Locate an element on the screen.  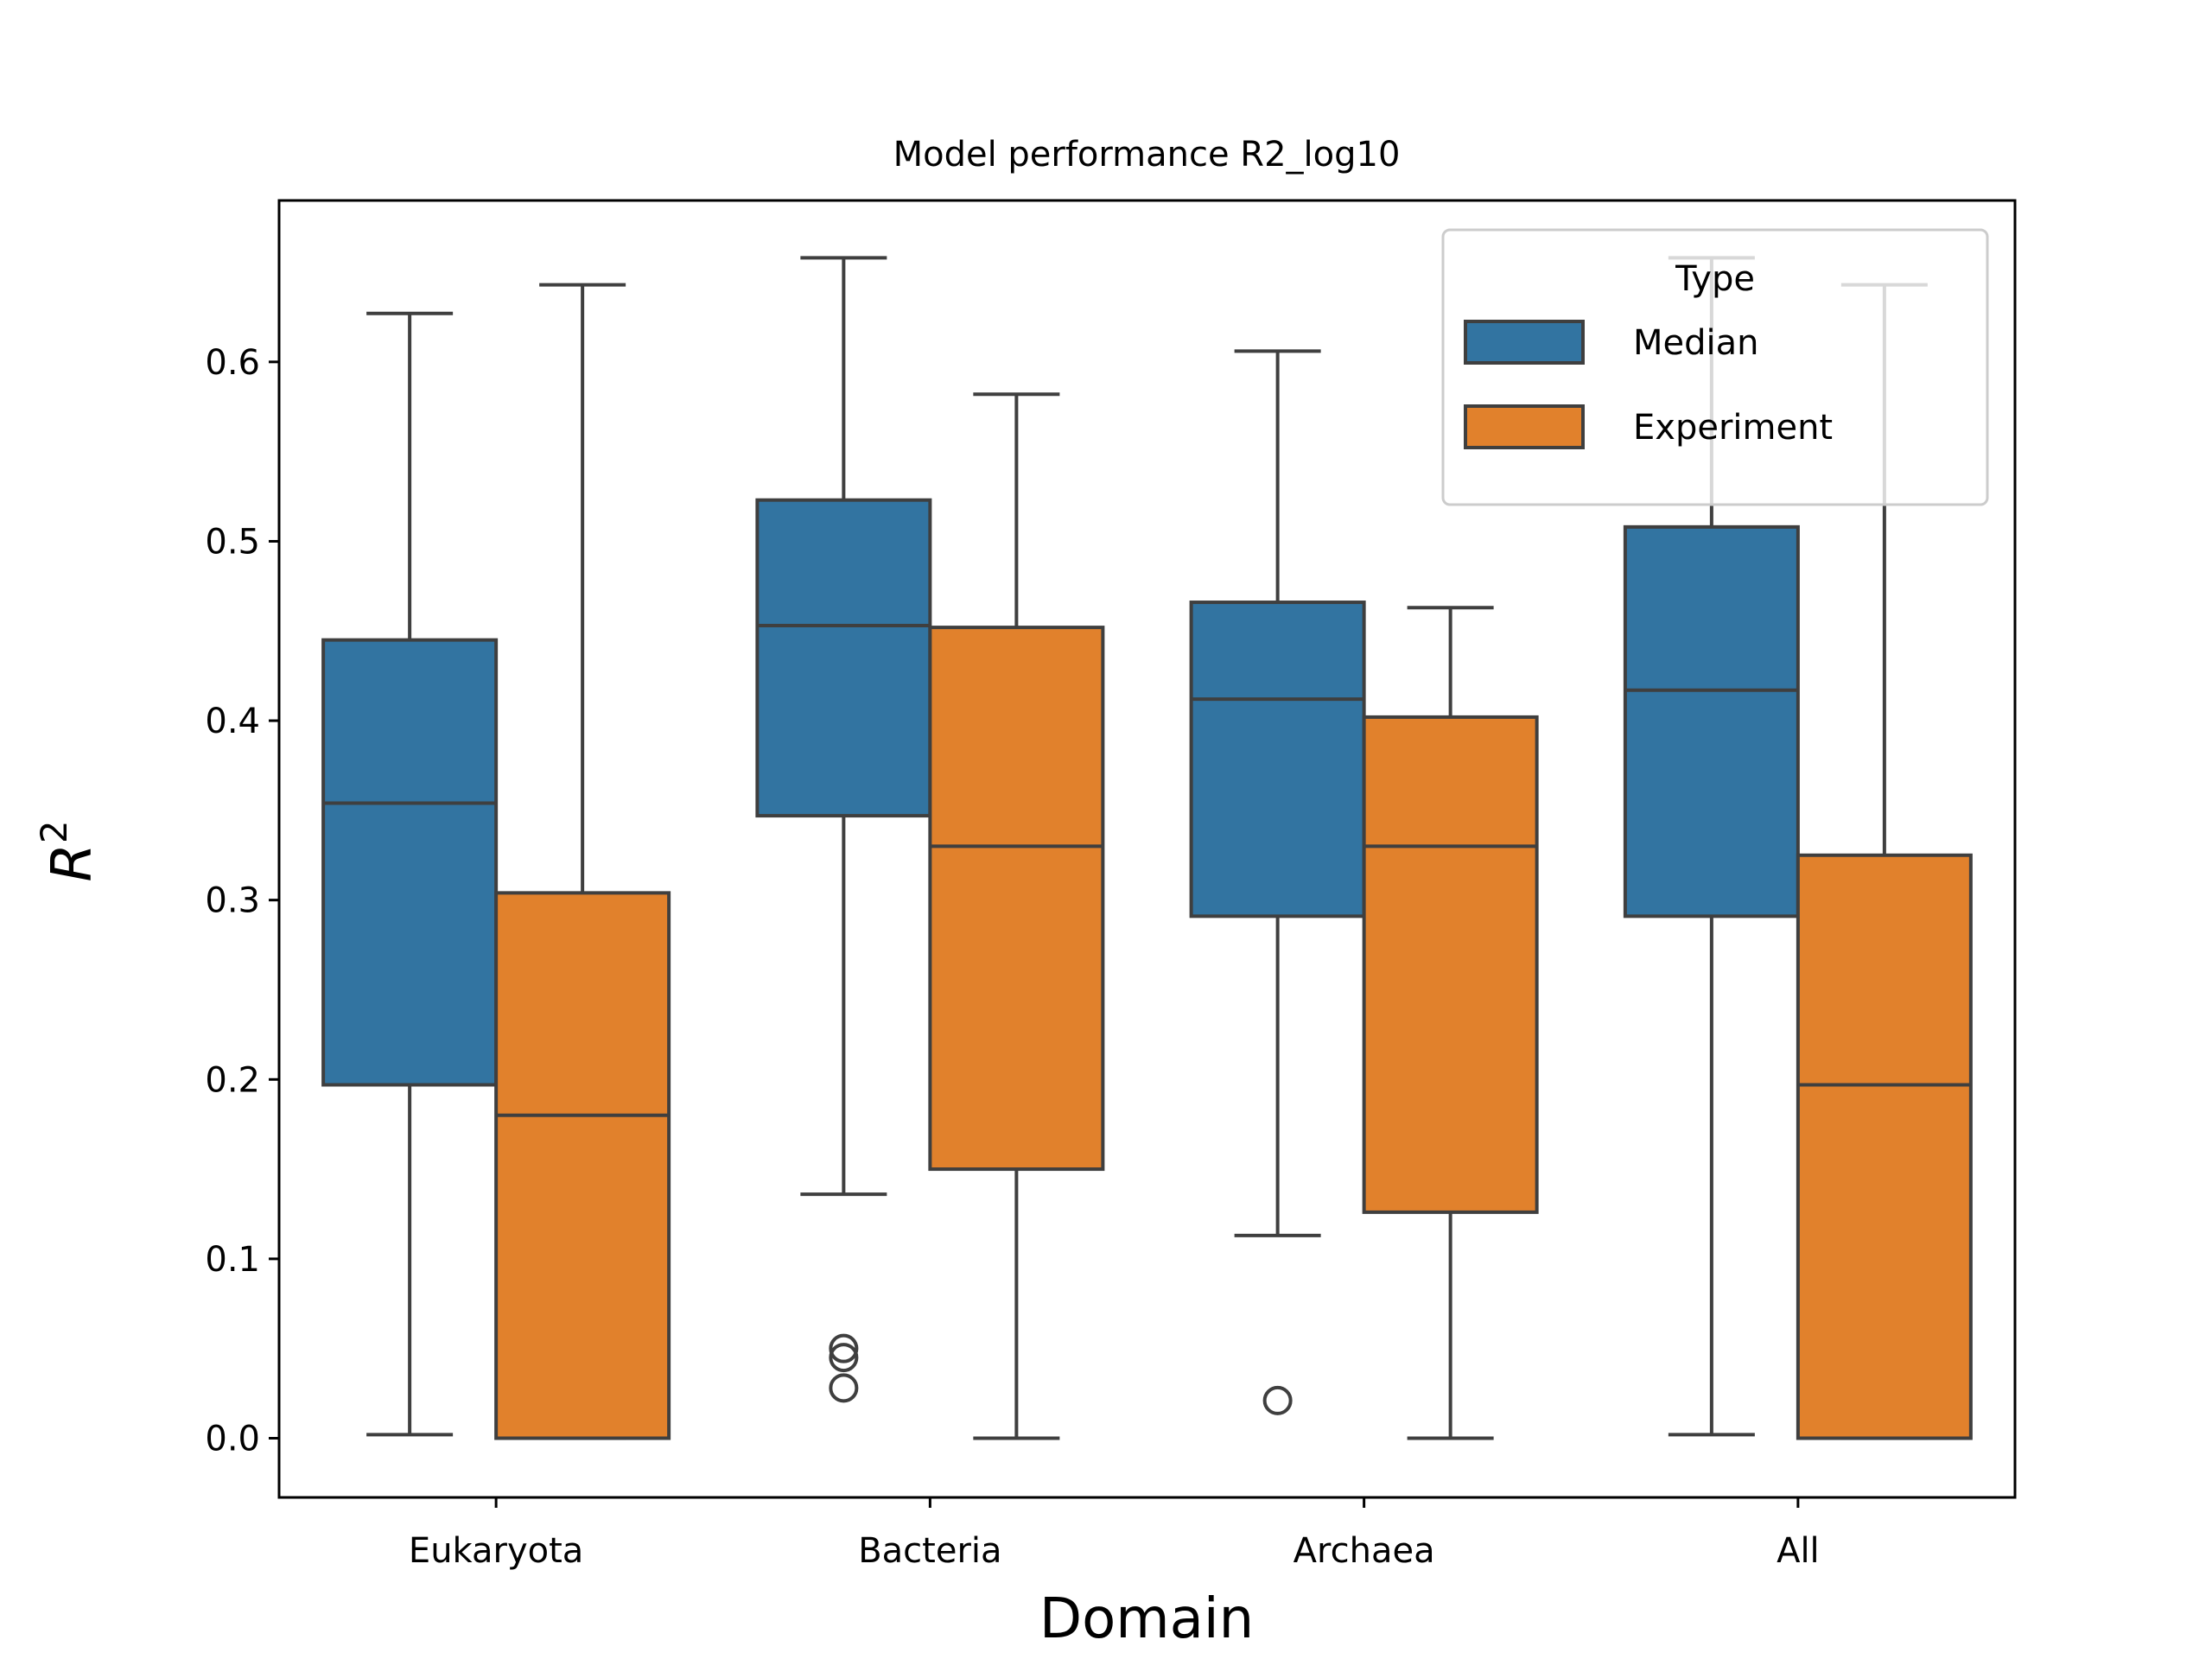
box-bacteria-median is located at coordinates (843, 829).